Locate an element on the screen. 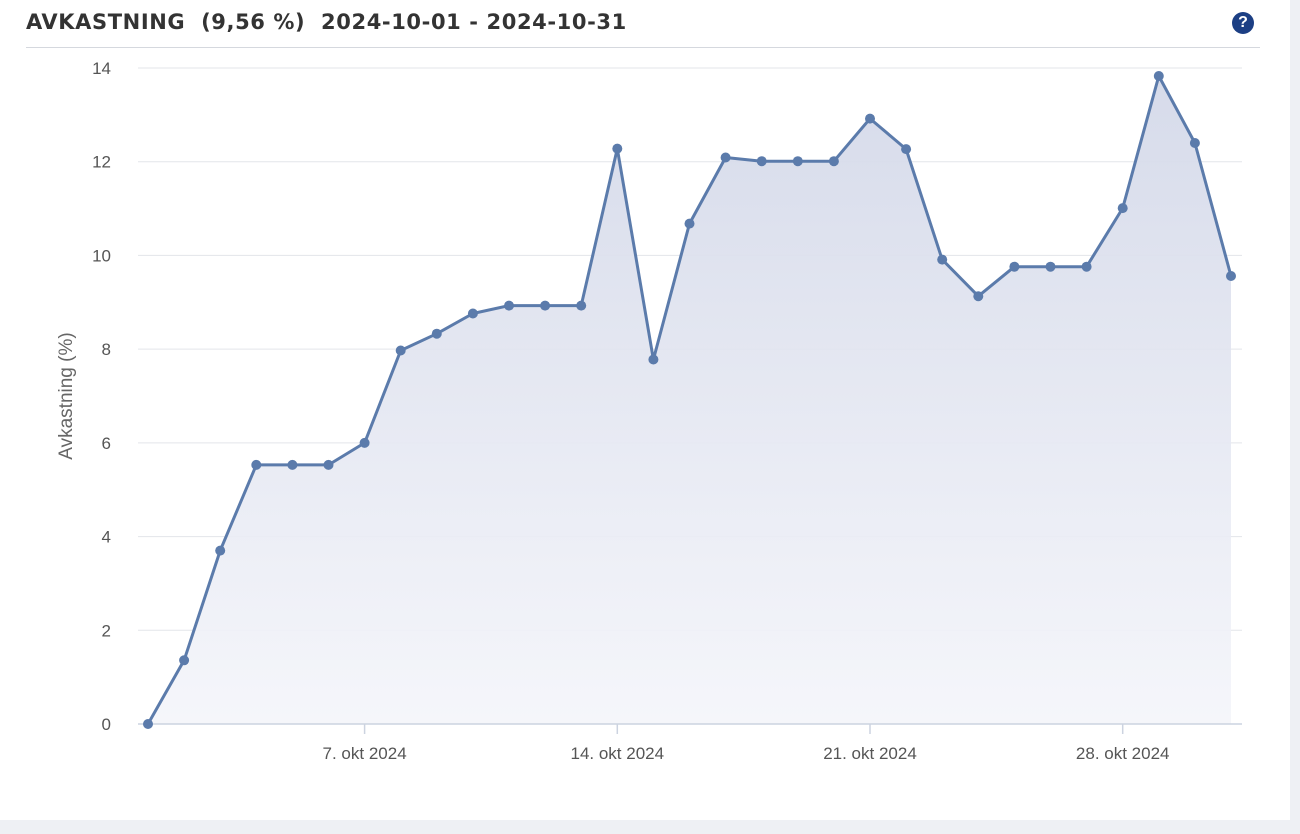 The image size is (1300, 834). y-tick-label: 6 is located at coordinates (106, 443).